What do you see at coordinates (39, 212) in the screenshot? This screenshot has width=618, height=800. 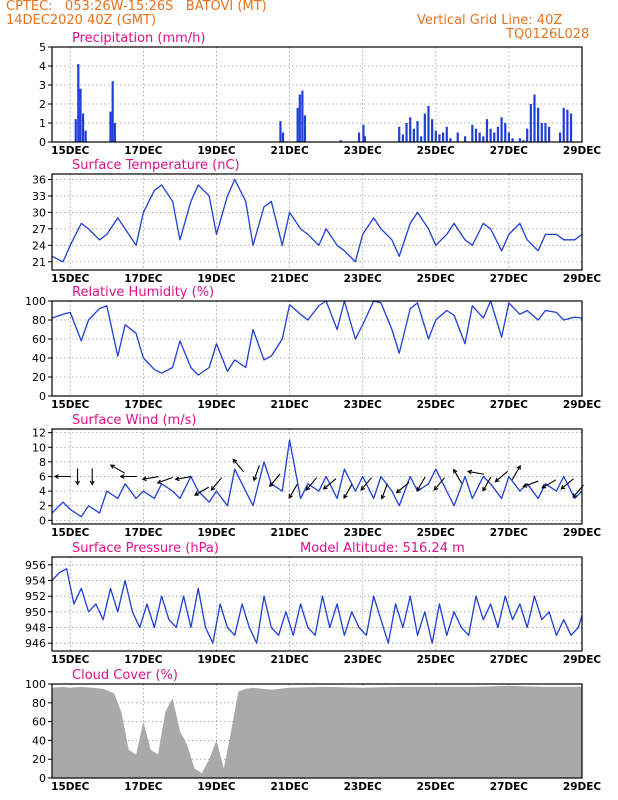 I see `y-tick-label: 30` at bounding box center [39, 212].